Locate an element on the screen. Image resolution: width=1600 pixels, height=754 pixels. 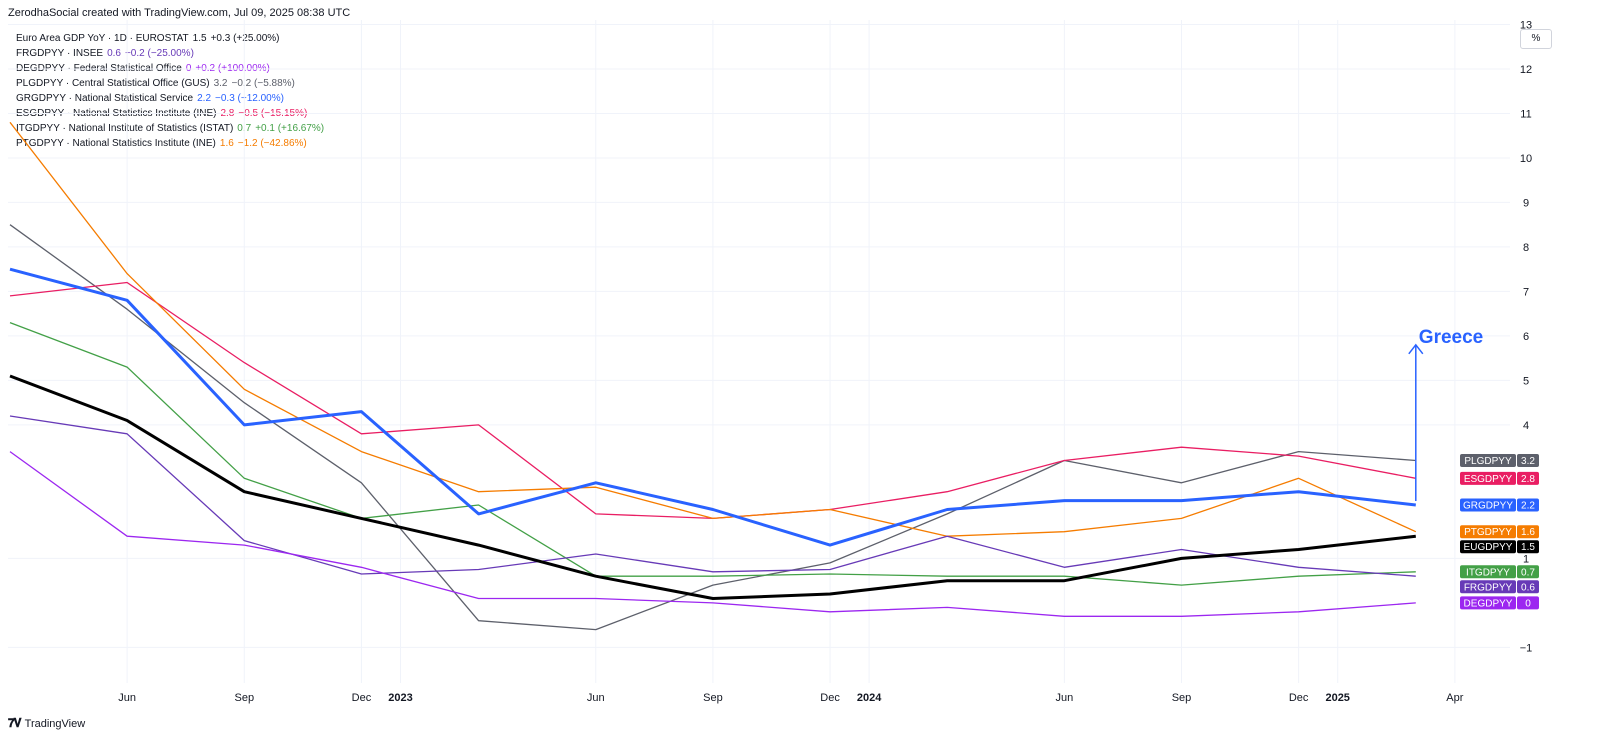
legend-series-value: 2.2 is located at coordinates (204, 98).